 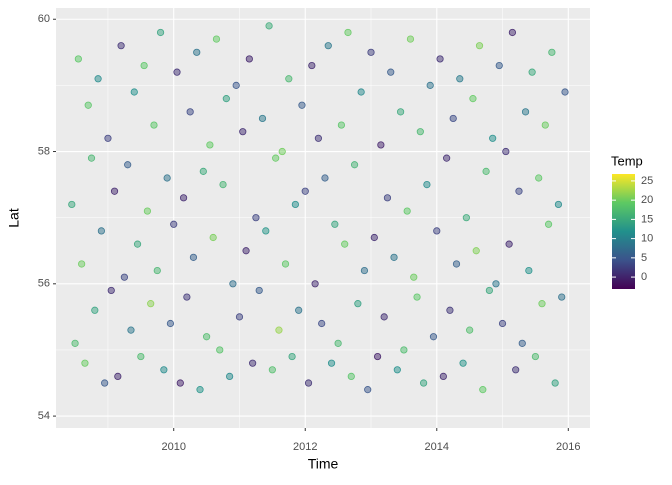 What do you see at coordinates (632, 229) in the screenshot?
I see `legend: 0 5 10 15 20 25` at bounding box center [632, 229].